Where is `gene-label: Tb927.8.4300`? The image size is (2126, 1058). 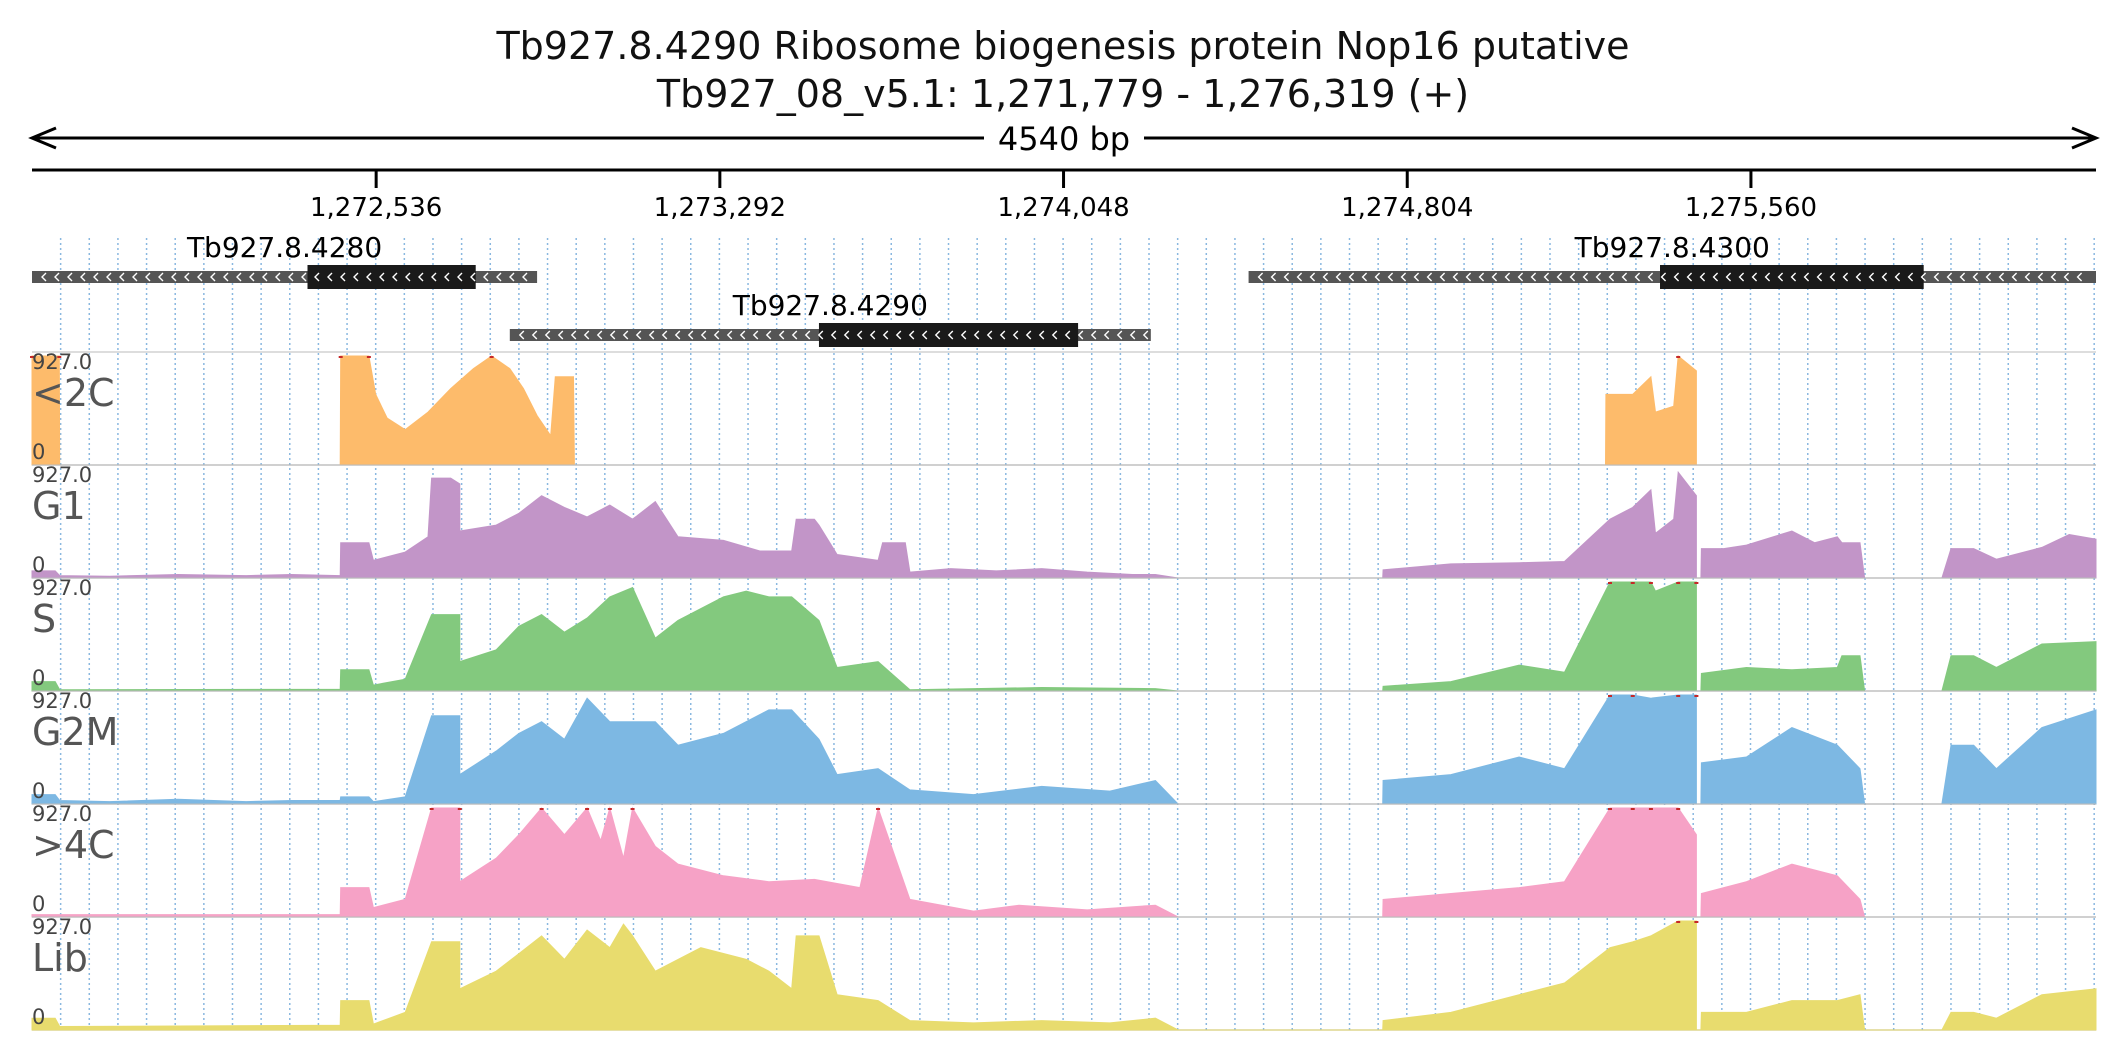
gene-label: Tb927.8.4300 is located at coordinates (1672, 247).